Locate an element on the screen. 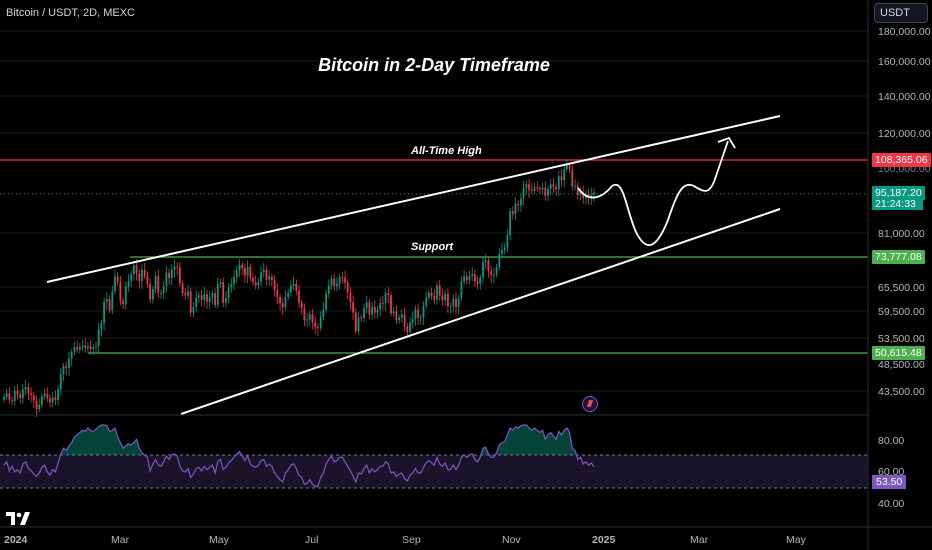 This screenshot has height=550, width=932. rsi-line is located at coordinates (299, 456).